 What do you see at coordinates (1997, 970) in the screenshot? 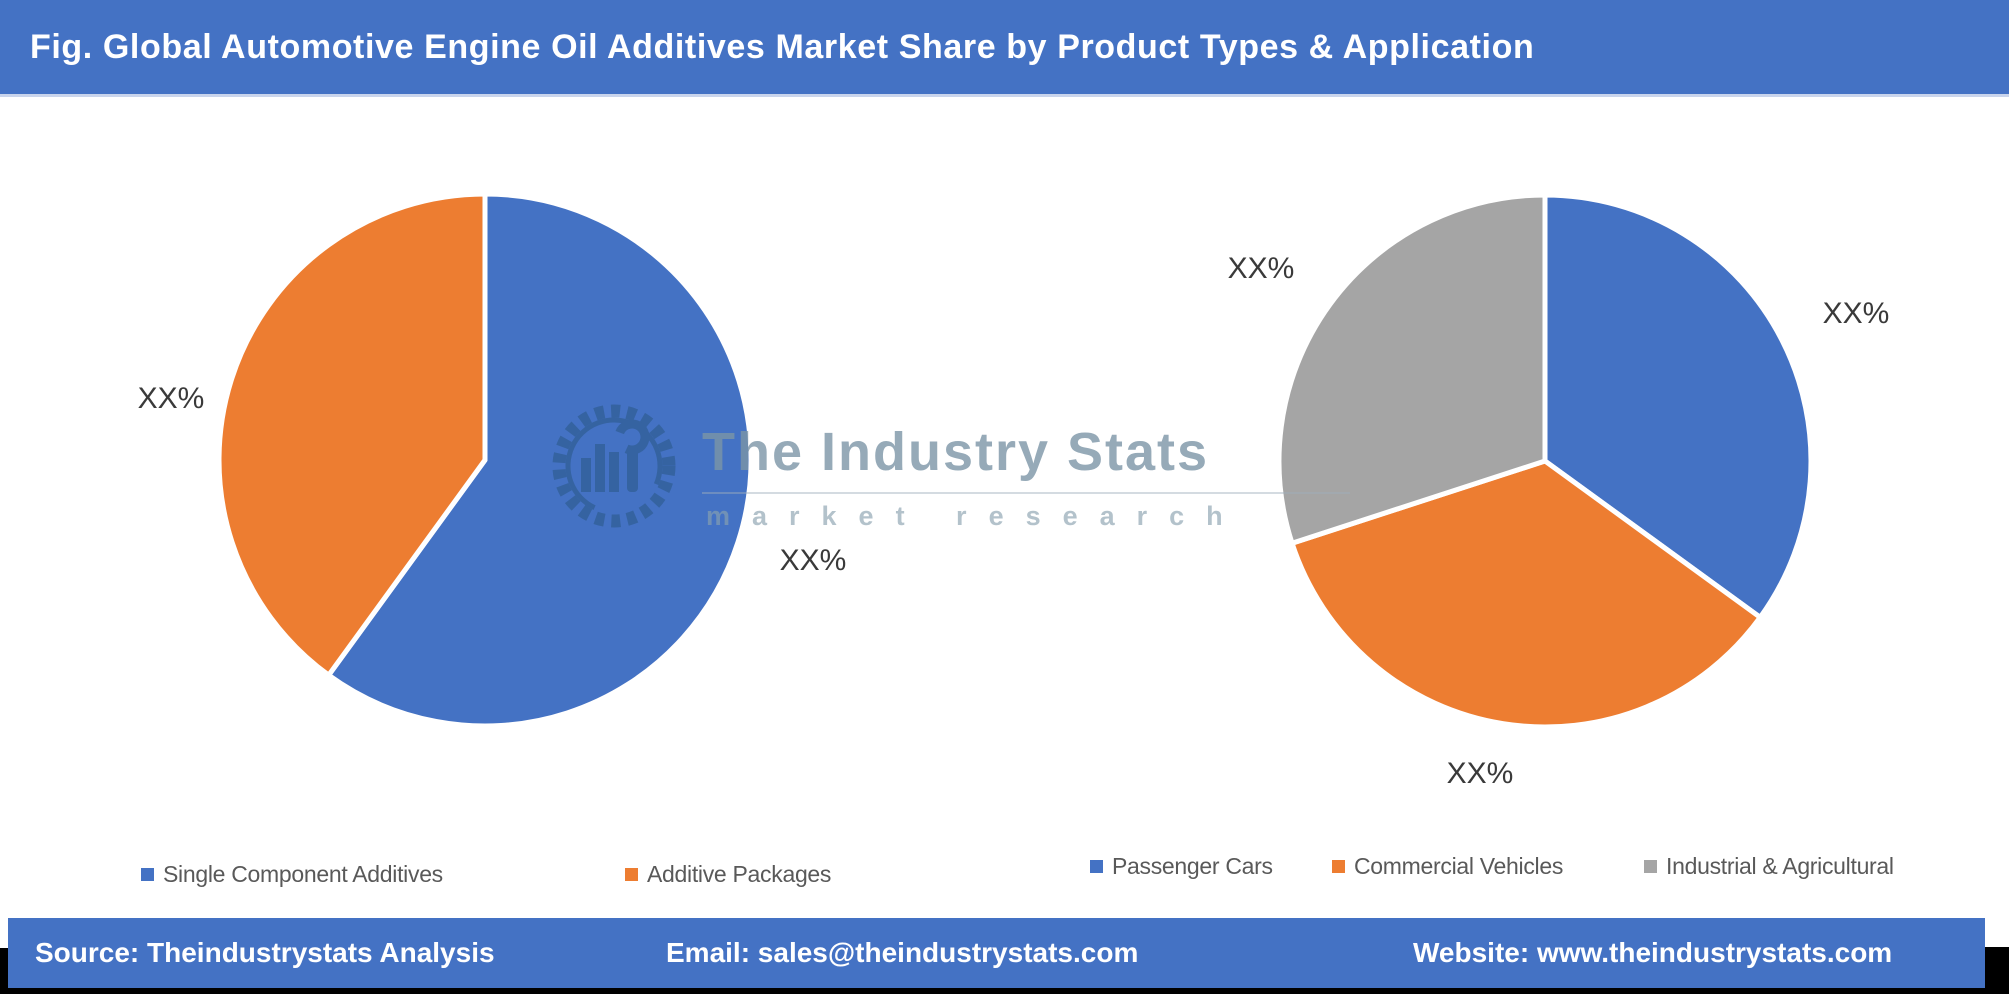
I see `bottom-right-edge-block` at bounding box center [1997, 970].